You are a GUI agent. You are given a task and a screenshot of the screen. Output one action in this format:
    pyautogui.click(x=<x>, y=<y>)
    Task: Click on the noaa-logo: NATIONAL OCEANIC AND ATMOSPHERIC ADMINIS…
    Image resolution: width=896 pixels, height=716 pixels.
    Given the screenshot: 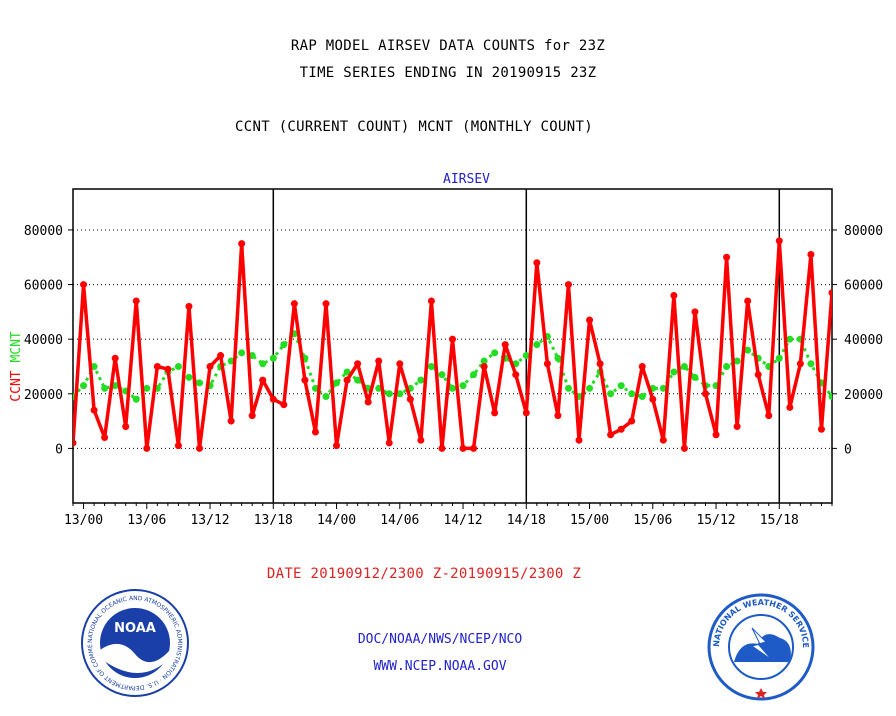 What is the action you would take?
    pyautogui.click(x=134, y=642)
    